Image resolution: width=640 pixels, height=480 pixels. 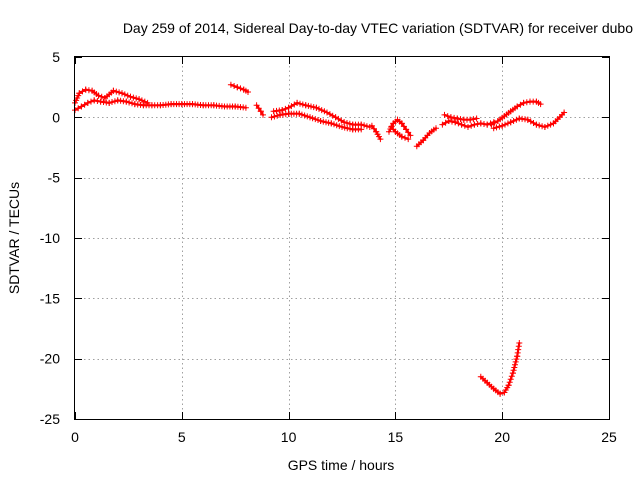 I want to click on y-tick-label: 0, so click(x=56, y=117).